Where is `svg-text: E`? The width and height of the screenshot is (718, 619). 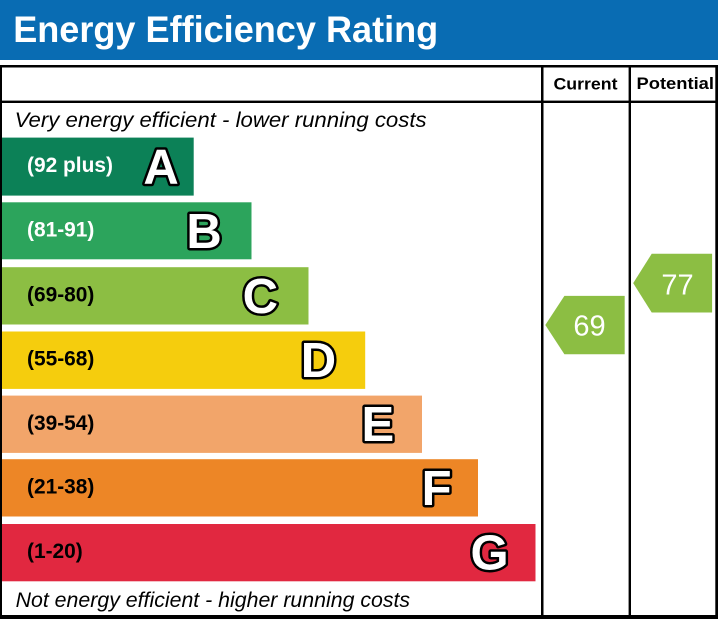
svg-text: E is located at coordinates (377, 425).